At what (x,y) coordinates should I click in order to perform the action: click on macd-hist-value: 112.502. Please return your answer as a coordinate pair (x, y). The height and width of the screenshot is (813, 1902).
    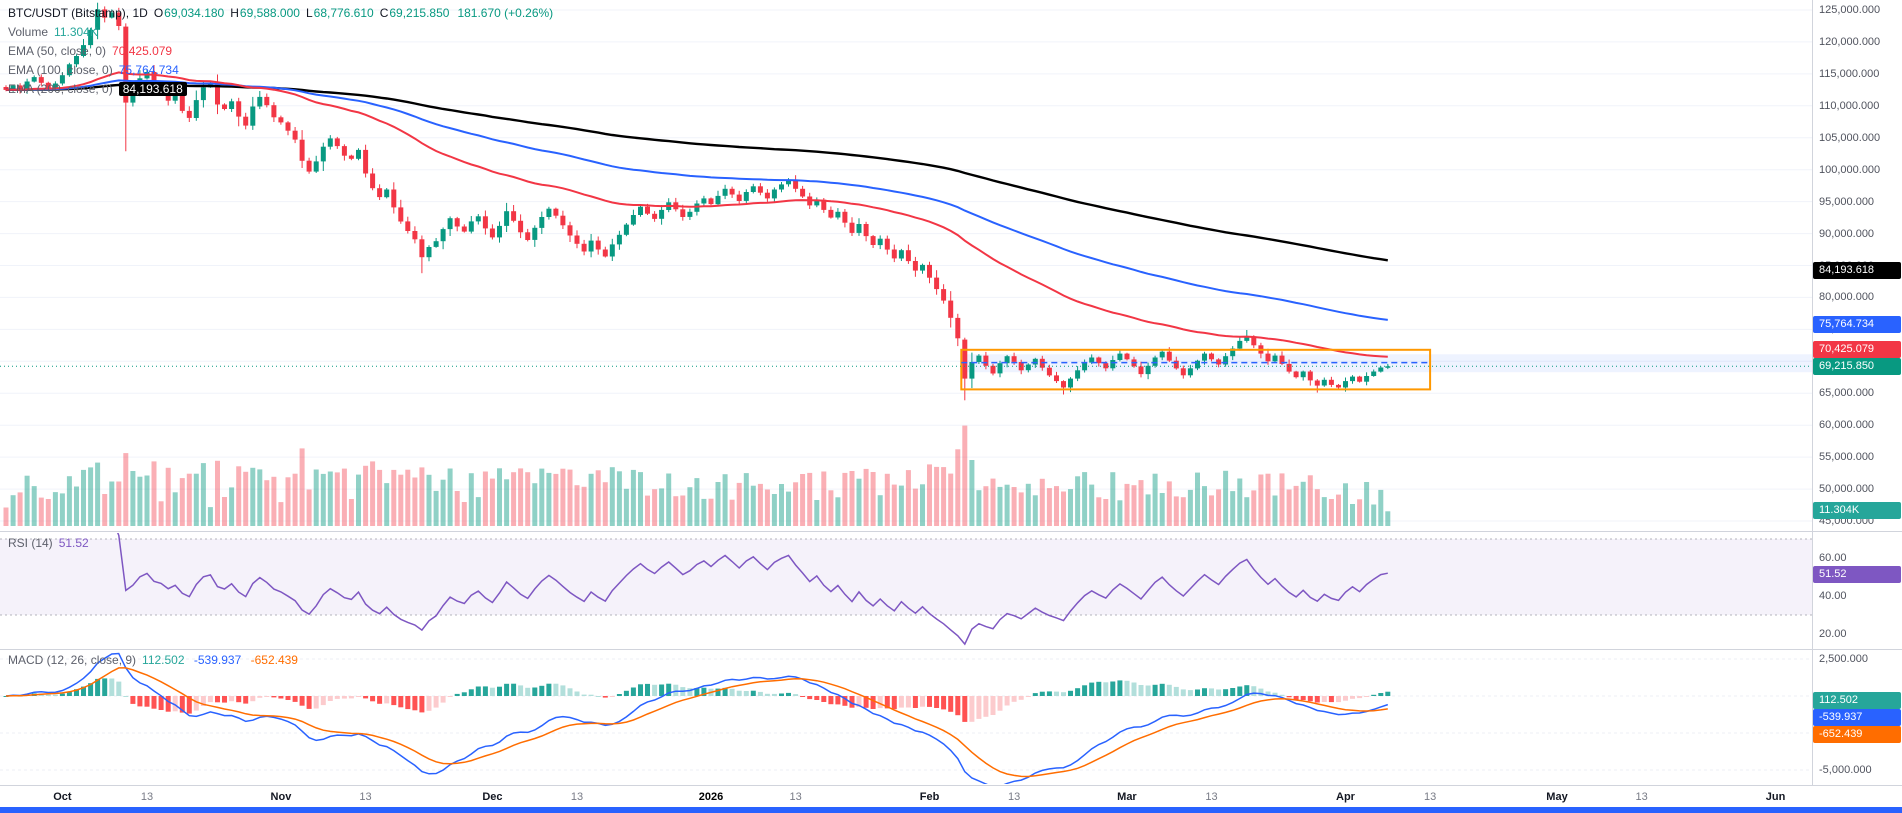
    Looking at the image, I should click on (163, 660).